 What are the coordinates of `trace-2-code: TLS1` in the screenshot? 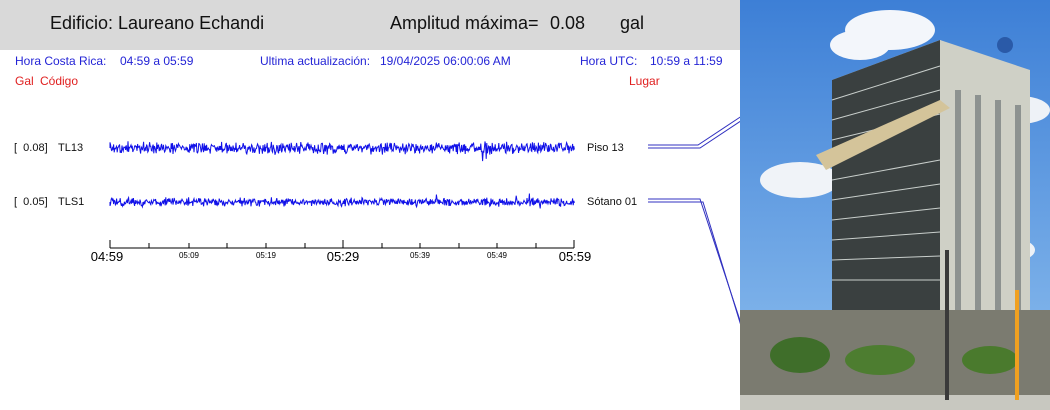 It's located at (71, 202).